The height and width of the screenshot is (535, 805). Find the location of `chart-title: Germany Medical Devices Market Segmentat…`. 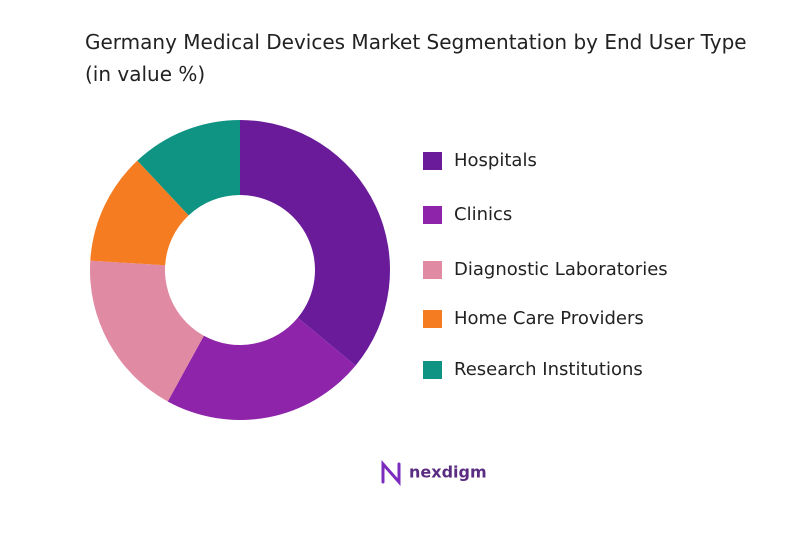

chart-title: Germany Medical Devices Market Segmentat… is located at coordinates (416, 58).